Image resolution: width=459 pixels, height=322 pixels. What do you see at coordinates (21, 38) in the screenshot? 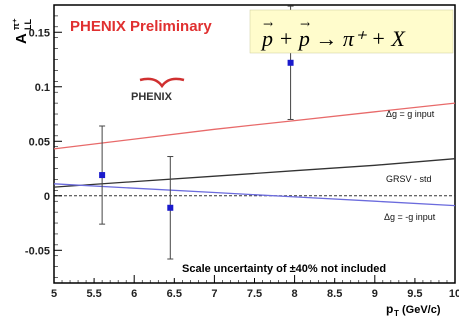
I see `y-axis-label: A` at bounding box center [21, 38].